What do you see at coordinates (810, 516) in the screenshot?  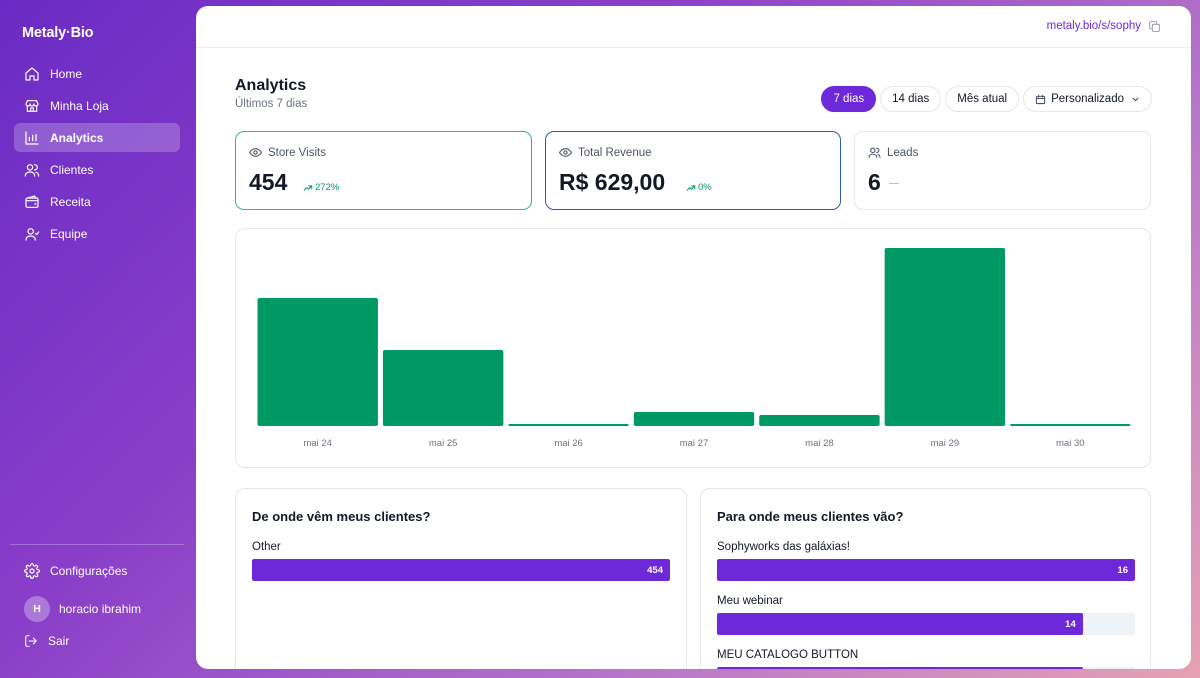 I see `destinations-title: Para onde meus clientes vão?` at bounding box center [810, 516].